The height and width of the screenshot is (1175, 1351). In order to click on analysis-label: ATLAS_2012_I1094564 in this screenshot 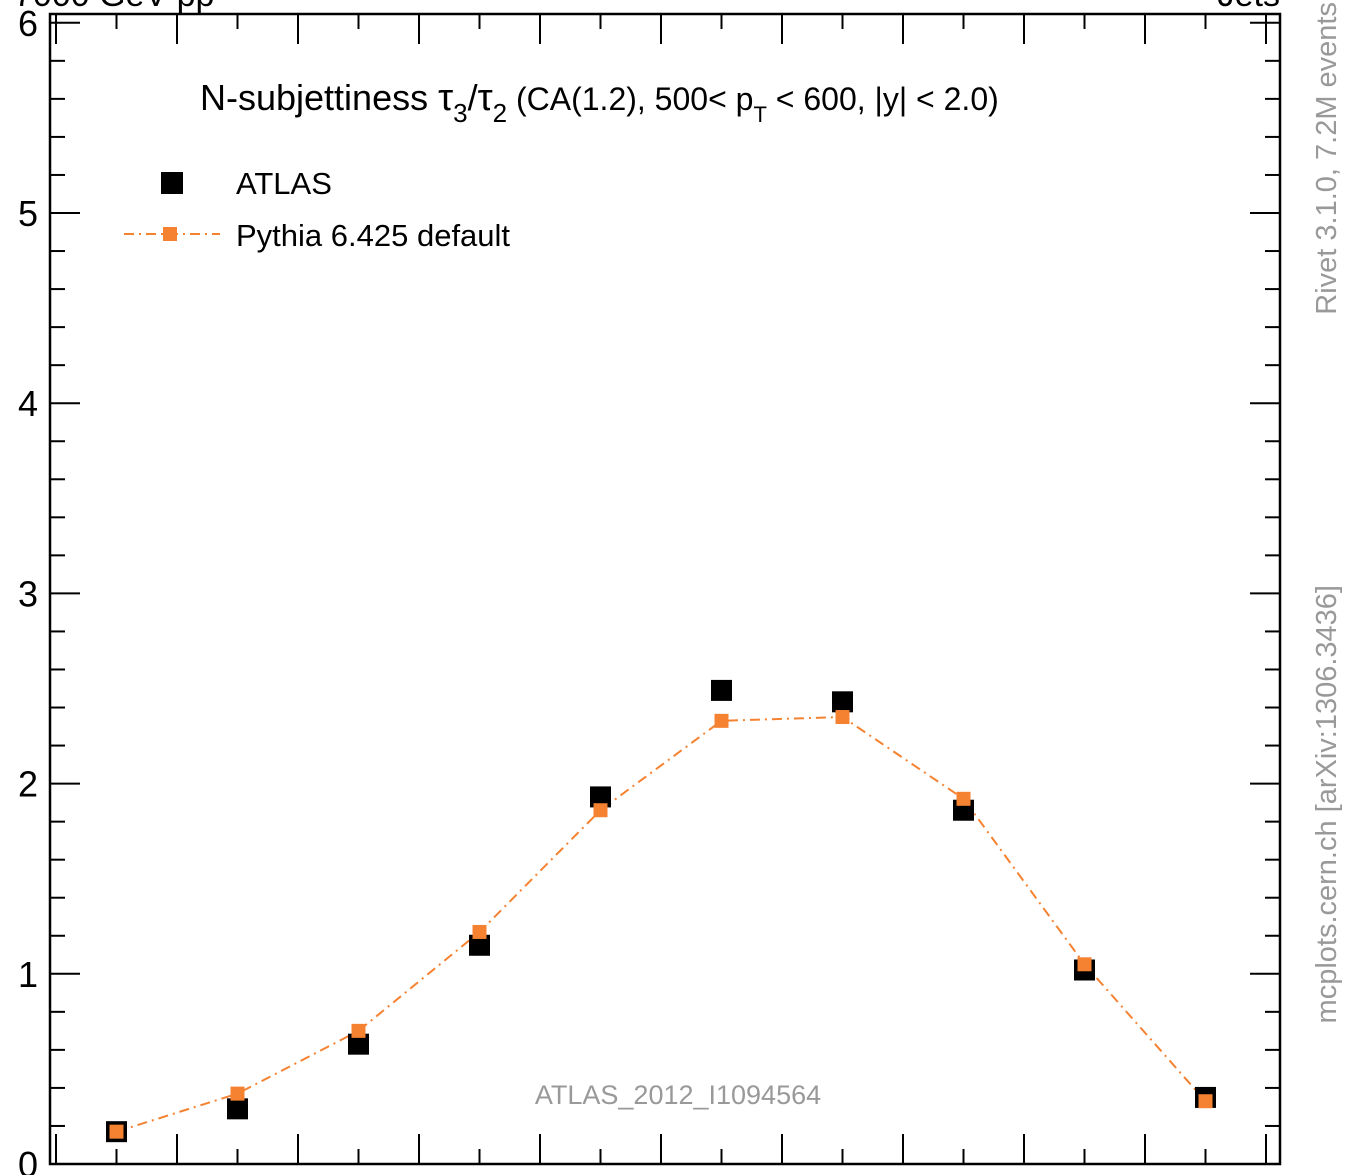, I will do `click(678, 1095)`.